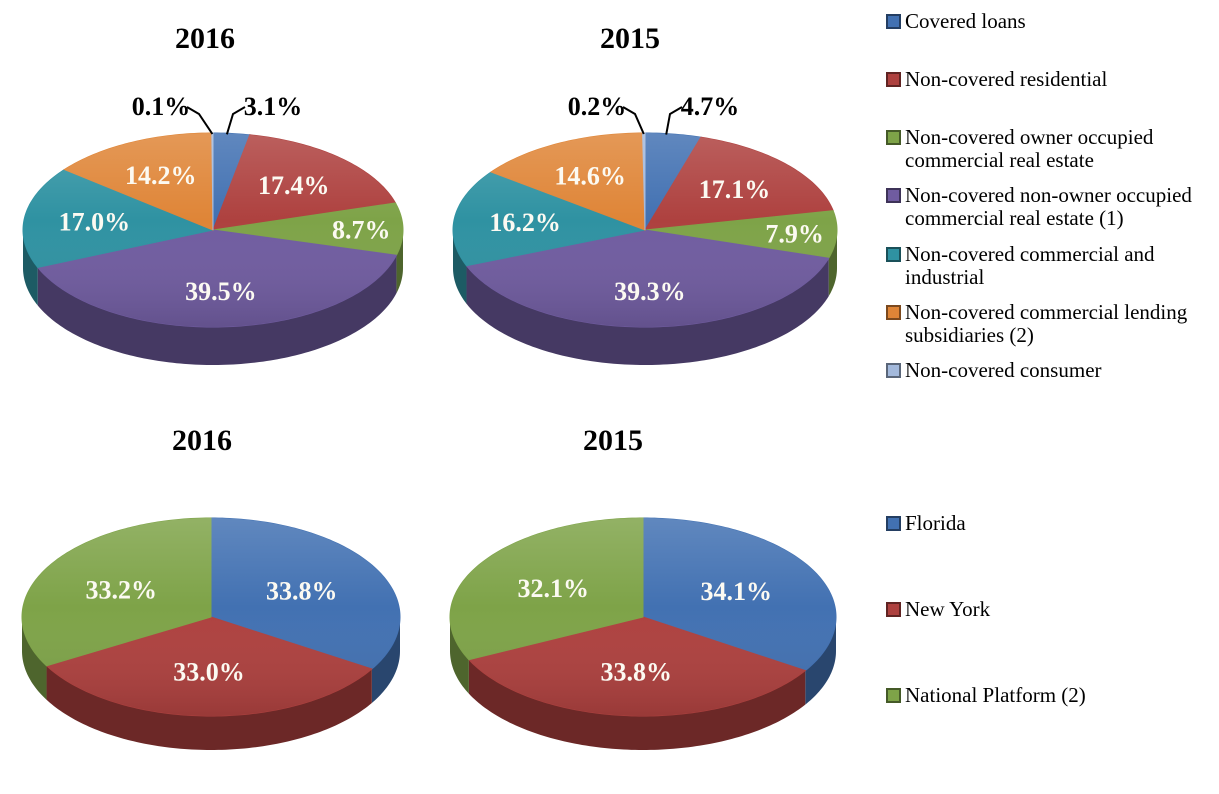  I want to click on pie-inside-label-non-covered-owner-occupied-commercial-real-estate: 7.9%, so click(794, 234).